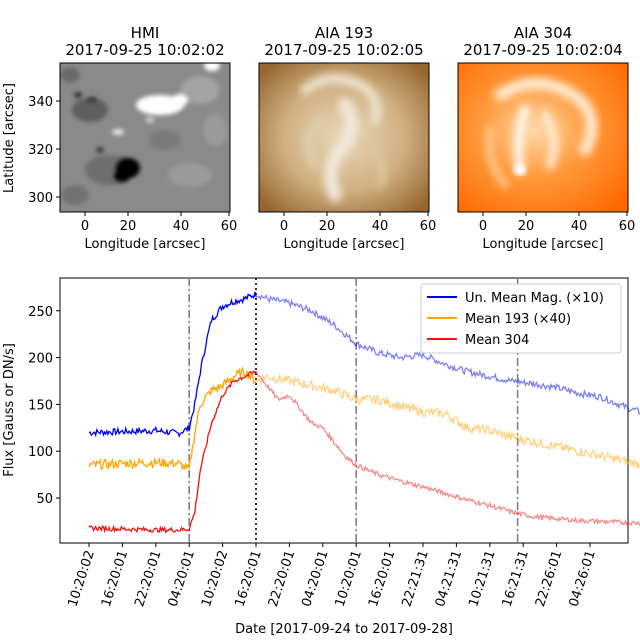 The height and width of the screenshot is (640, 640). I want to click on xtick-label: 04:21:31, so click(449, 579).